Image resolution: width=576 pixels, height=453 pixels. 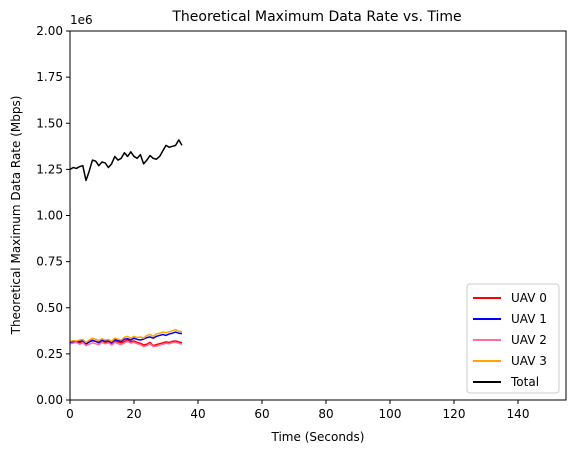 I want to click on x-axis-ticks: 0 20 40 60 80 100 120 140, so click(x=297, y=410).